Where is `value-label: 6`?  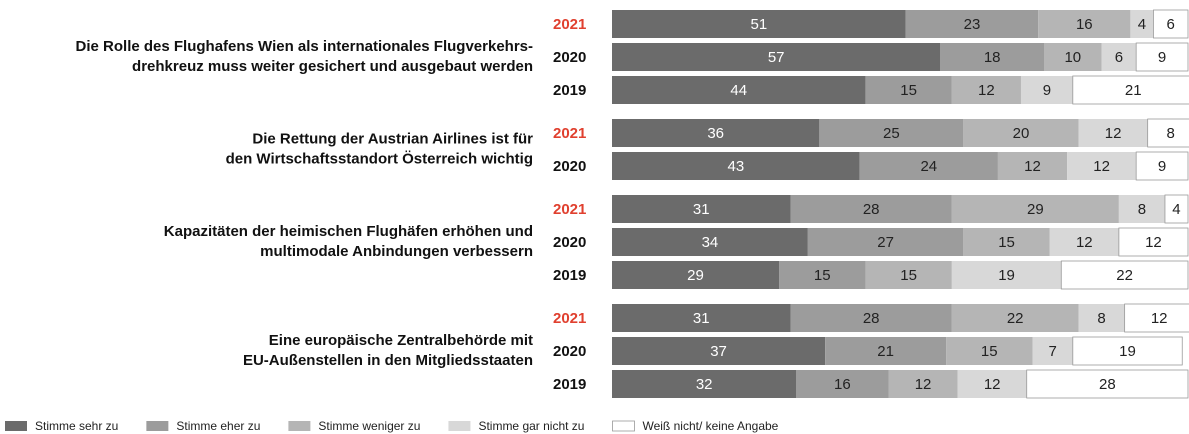
value-label: 6 is located at coordinates (1171, 24).